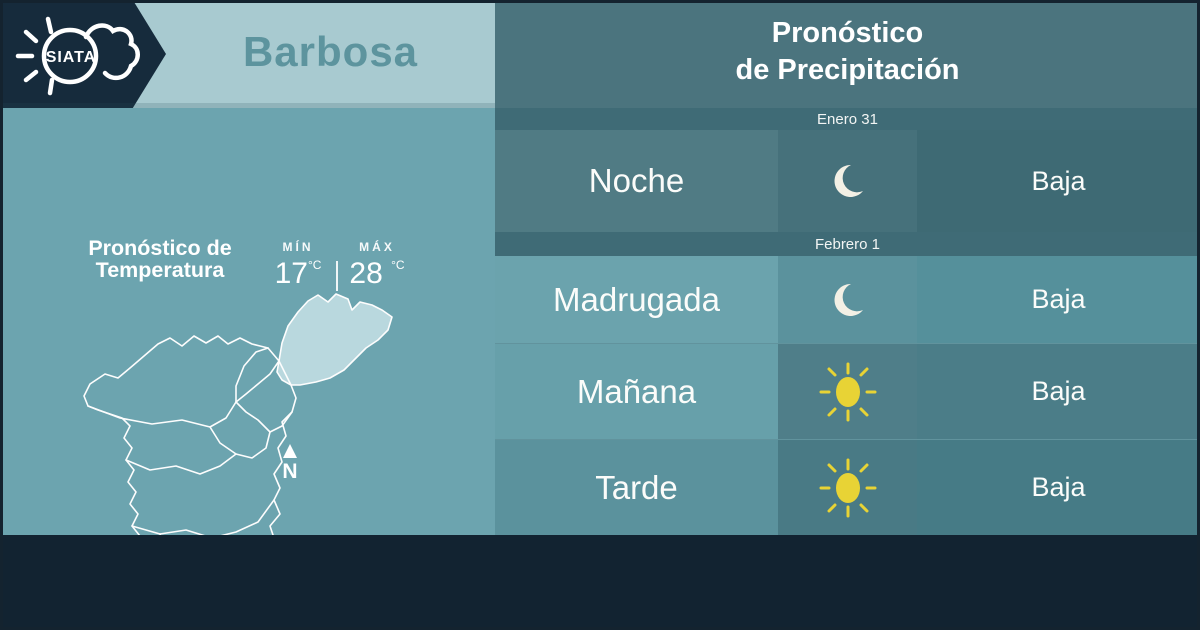 Image resolution: width=1200 pixels, height=630 pixels. I want to click on north-label: N, so click(289, 471).